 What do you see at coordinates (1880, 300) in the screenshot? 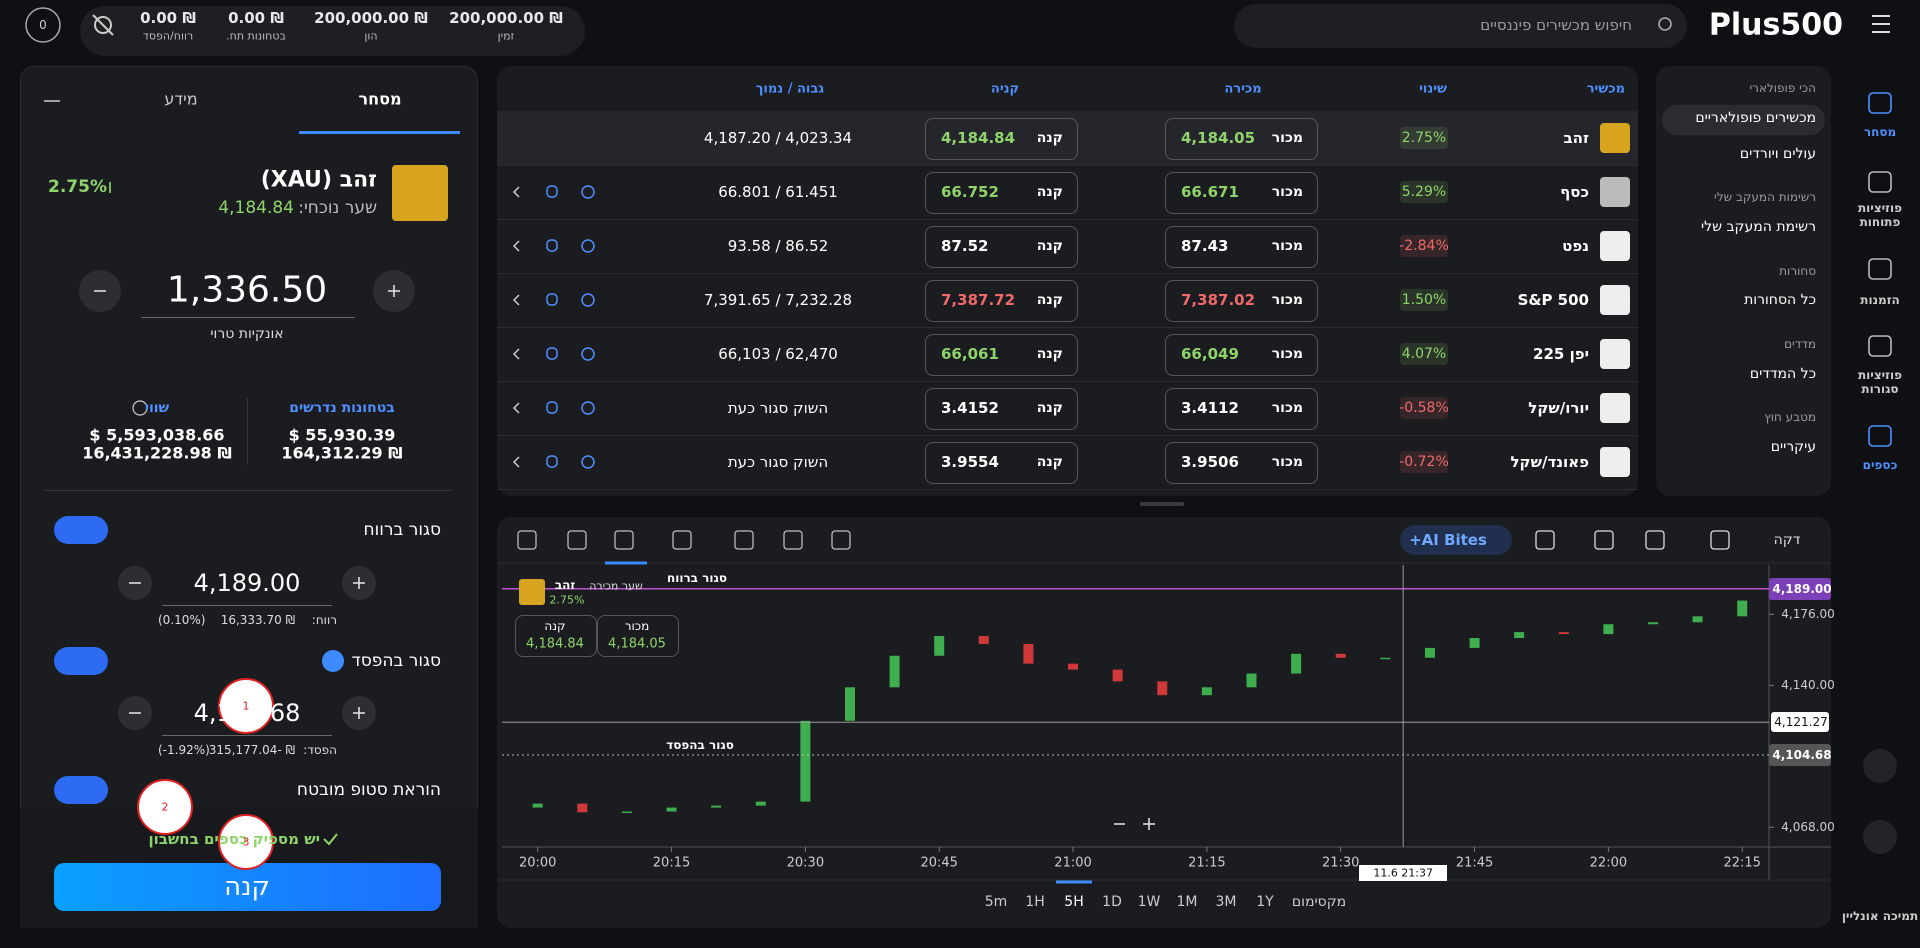
I see `nav-label: הזמנות` at bounding box center [1880, 300].